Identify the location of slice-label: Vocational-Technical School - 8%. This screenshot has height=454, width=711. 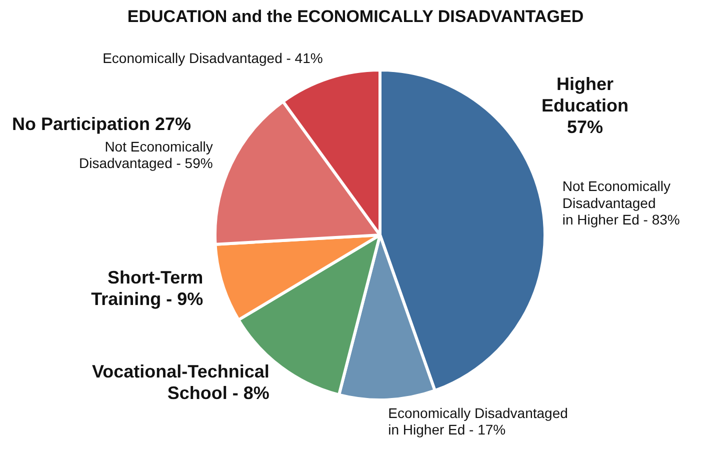
(181, 382).